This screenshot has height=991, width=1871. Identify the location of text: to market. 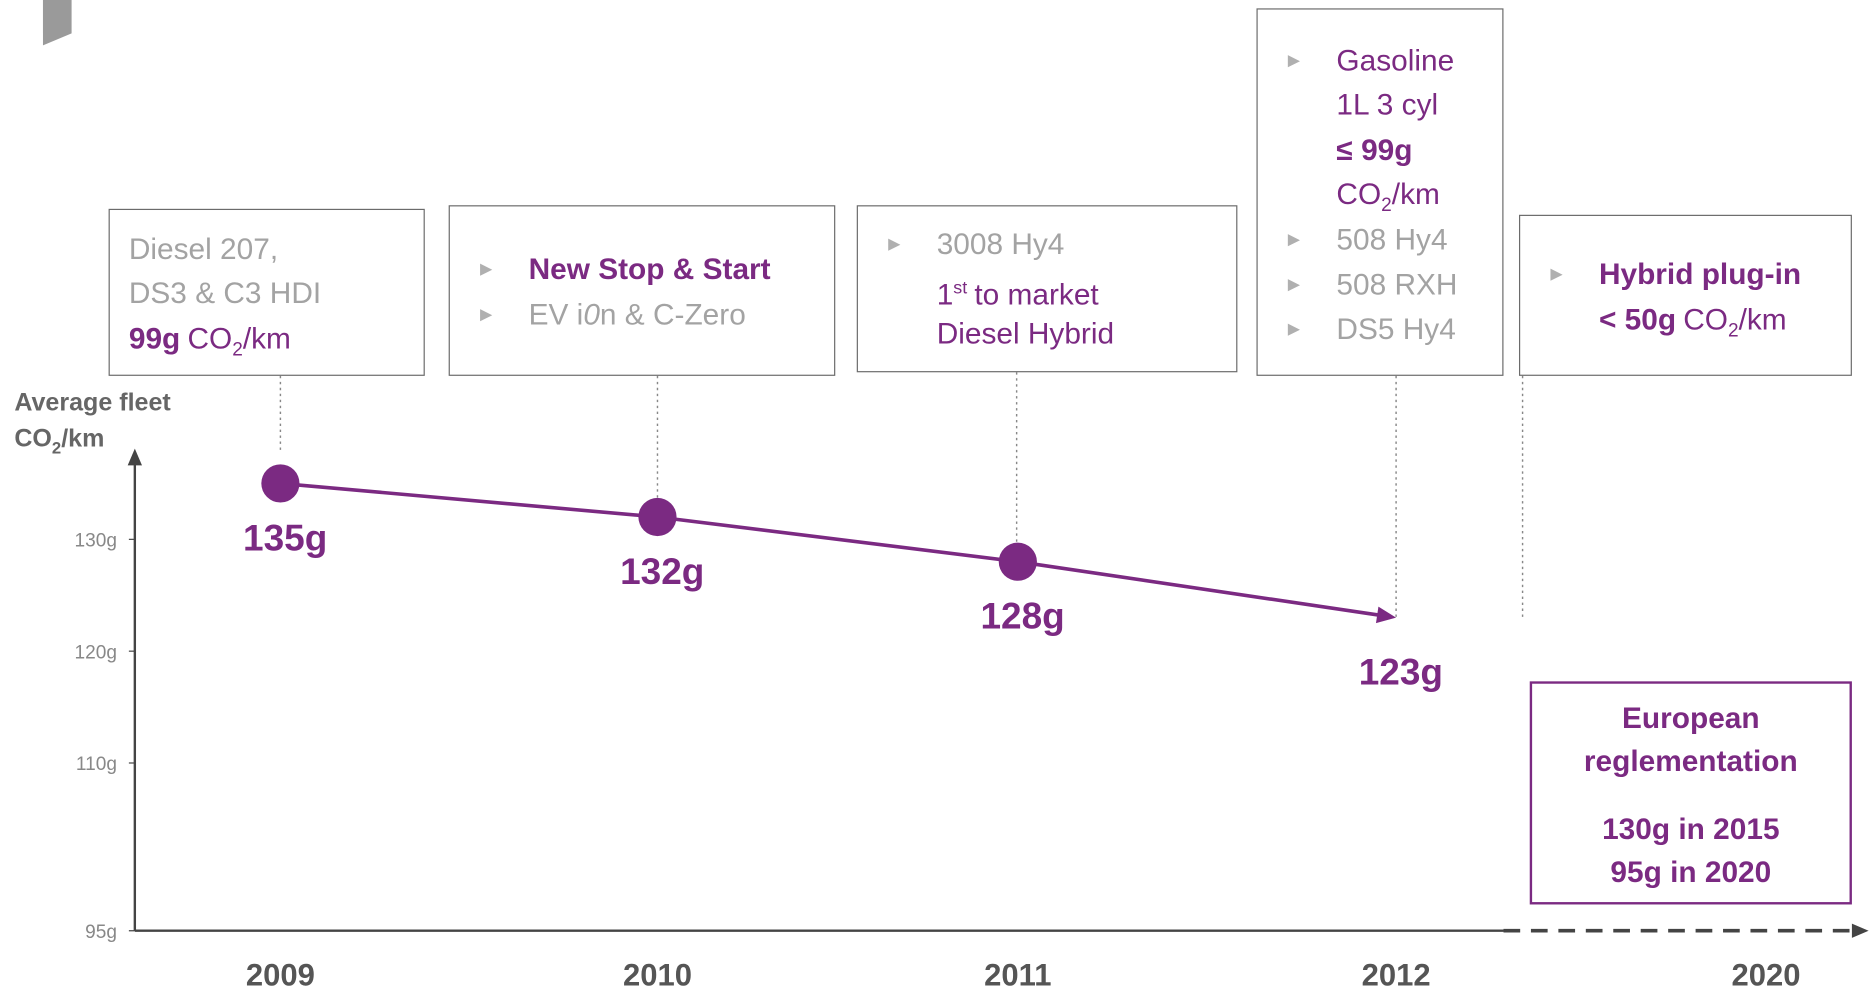
(1036, 295).